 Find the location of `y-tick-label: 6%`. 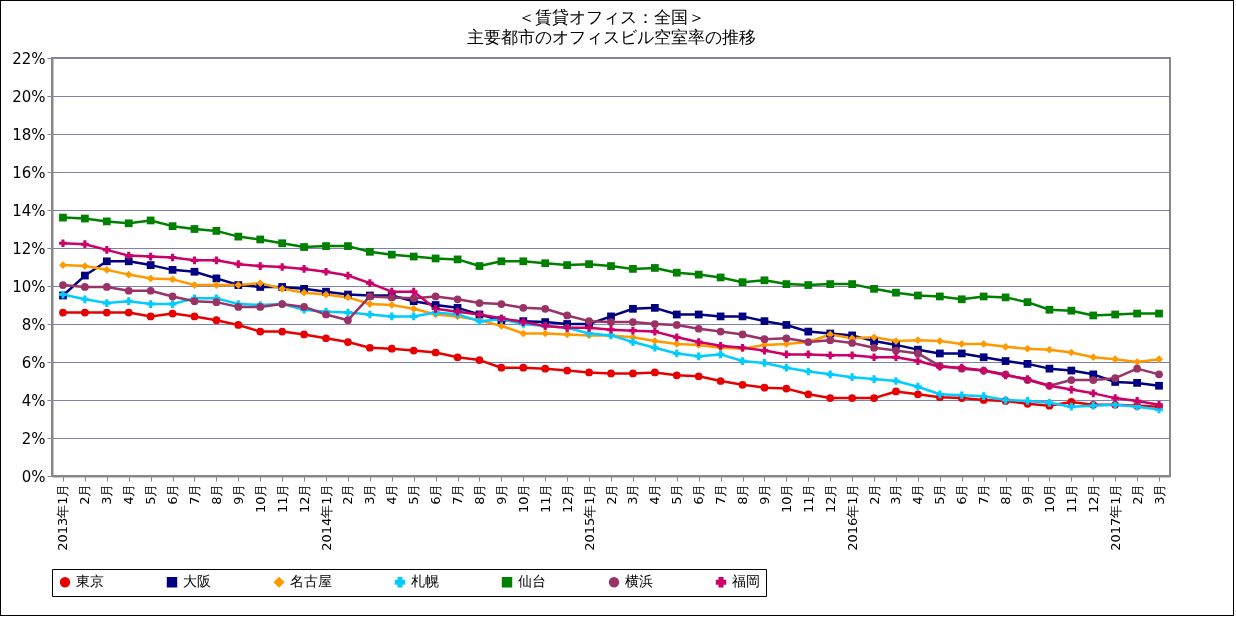

y-tick-label: 6% is located at coordinates (33, 362).